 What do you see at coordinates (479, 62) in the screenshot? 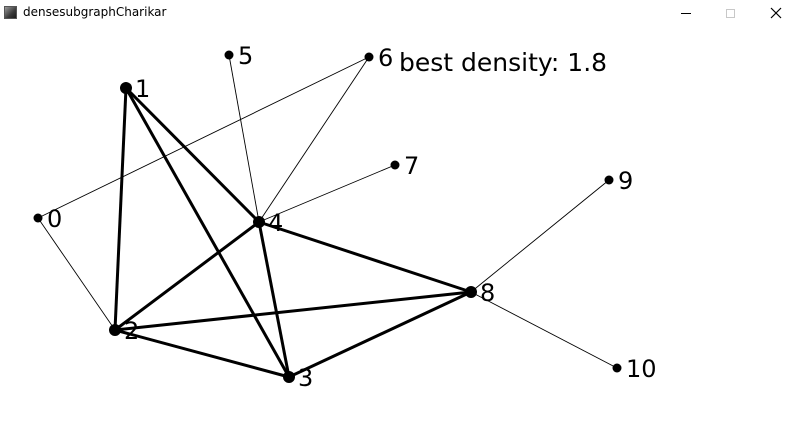
I see `best-density-label: best density:` at bounding box center [479, 62].